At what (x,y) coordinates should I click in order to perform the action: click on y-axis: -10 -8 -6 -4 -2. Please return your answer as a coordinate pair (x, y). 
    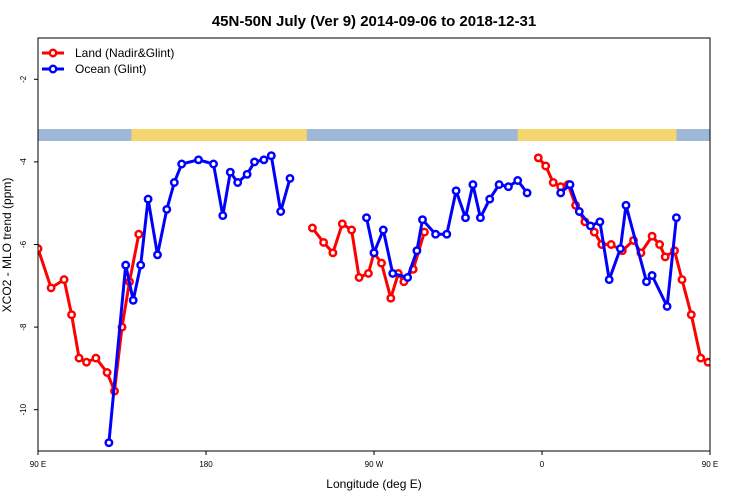
    Looking at the image, I should click on (28, 245).